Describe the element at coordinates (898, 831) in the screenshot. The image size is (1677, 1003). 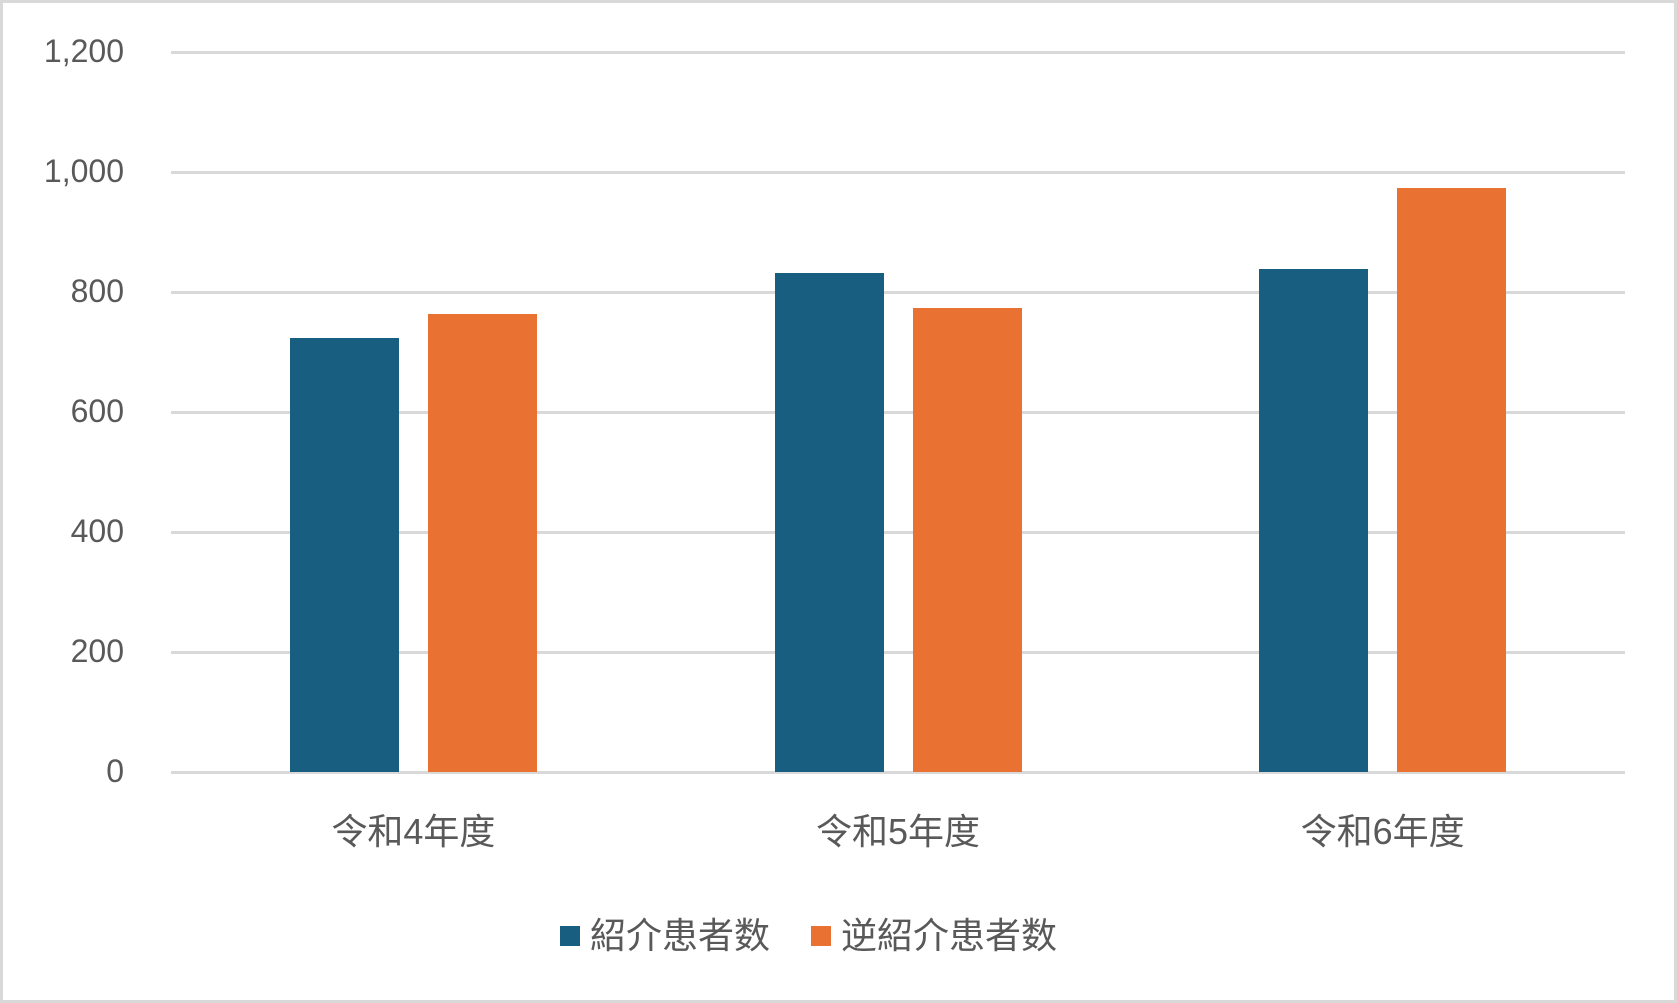
I see `x-tick-label: 令和5年度` at that location.